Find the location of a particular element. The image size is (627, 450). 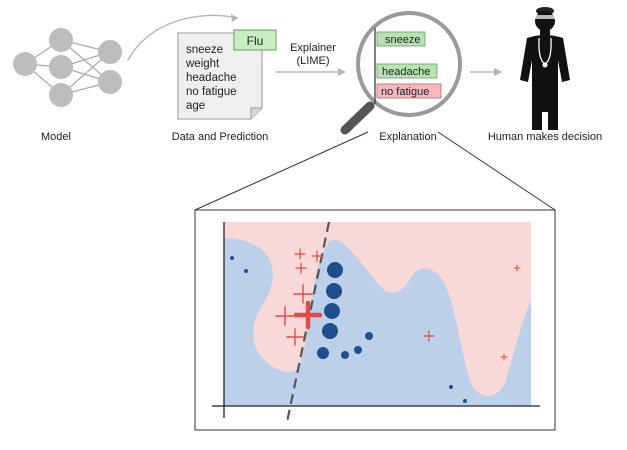

zoom-line-right is located at coordinates (496, 171).